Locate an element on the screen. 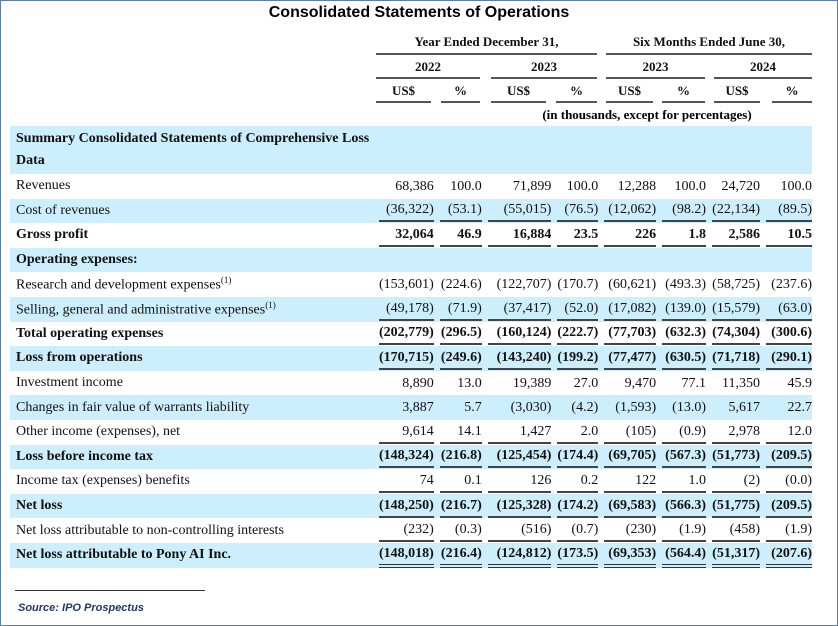  usd-cell: (232) is located at coordinates (403, 530).